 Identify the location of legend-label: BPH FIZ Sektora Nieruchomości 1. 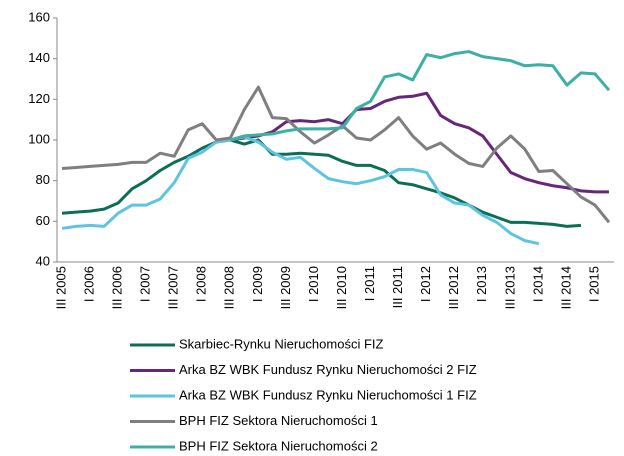
(278, 420).